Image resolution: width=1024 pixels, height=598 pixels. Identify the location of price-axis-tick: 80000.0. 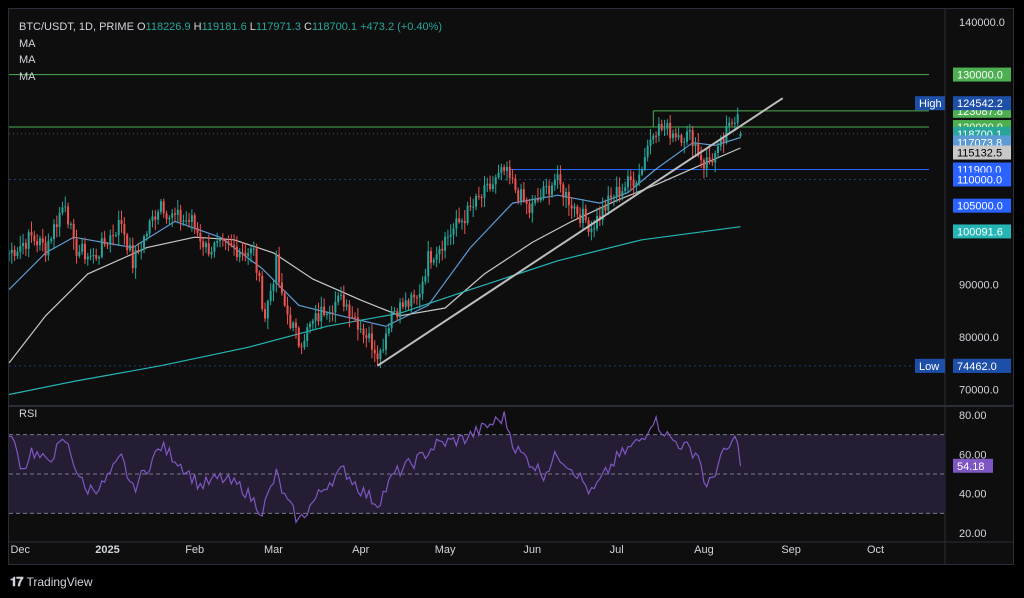
(979, 338).